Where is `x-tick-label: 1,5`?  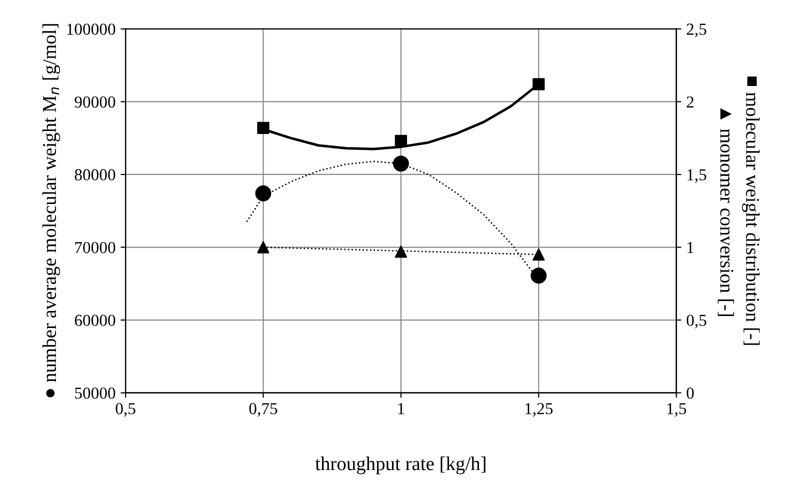
x-tick-label: 1,5 is located at coordinates (676, 410).